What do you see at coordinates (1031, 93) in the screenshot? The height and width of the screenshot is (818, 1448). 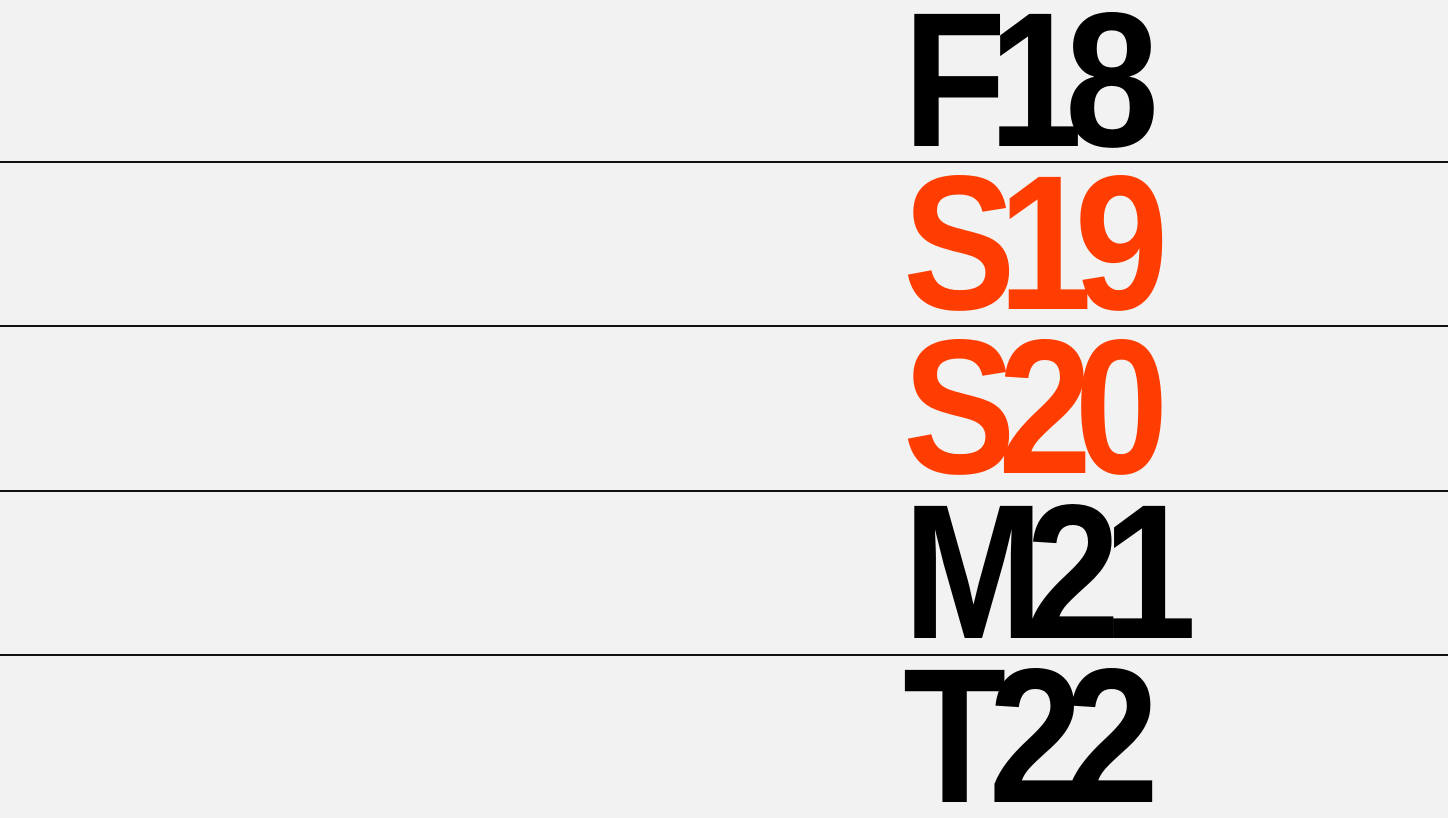 I see `row-label: F18` at bounding box center [1031, 93].